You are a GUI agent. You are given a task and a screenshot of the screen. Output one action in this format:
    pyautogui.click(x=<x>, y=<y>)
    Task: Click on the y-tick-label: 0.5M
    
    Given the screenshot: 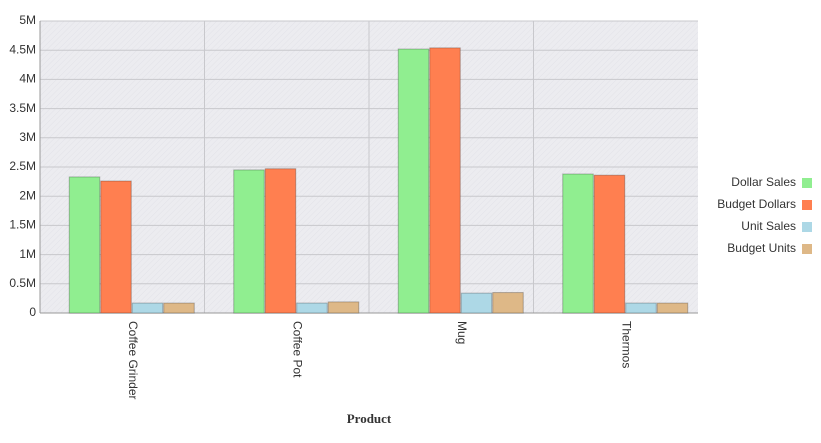 What is the action you would take?
    pyautogui.click(x=22, y=283)
    